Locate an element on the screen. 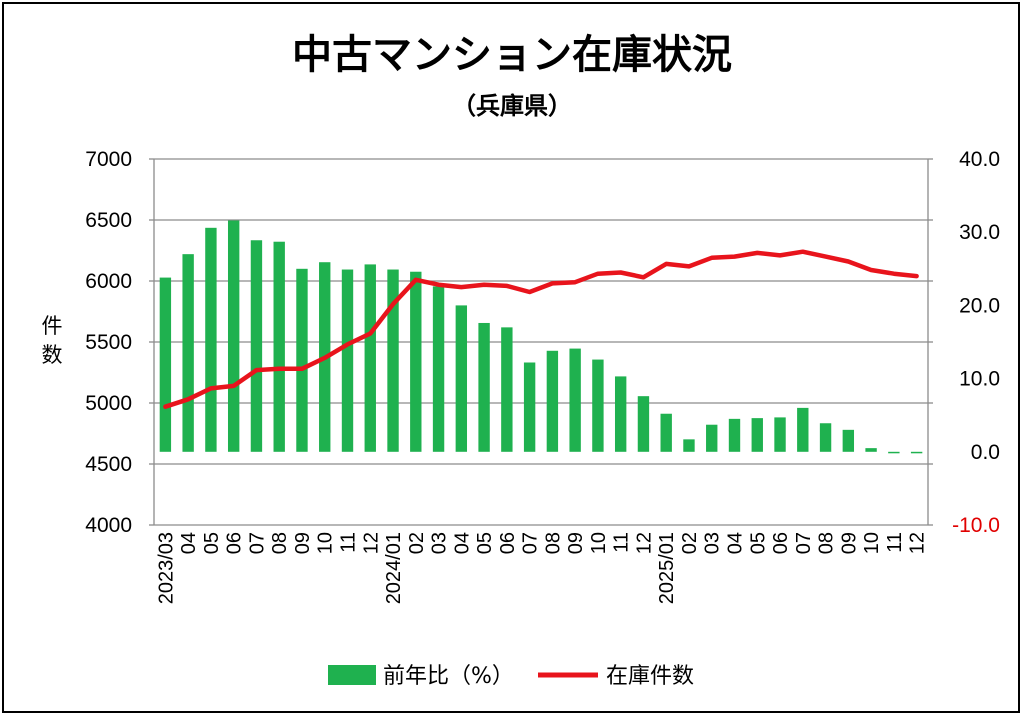 The image size is (1024, 717). legend-swatch-bar is located at coordinates (352, 675).